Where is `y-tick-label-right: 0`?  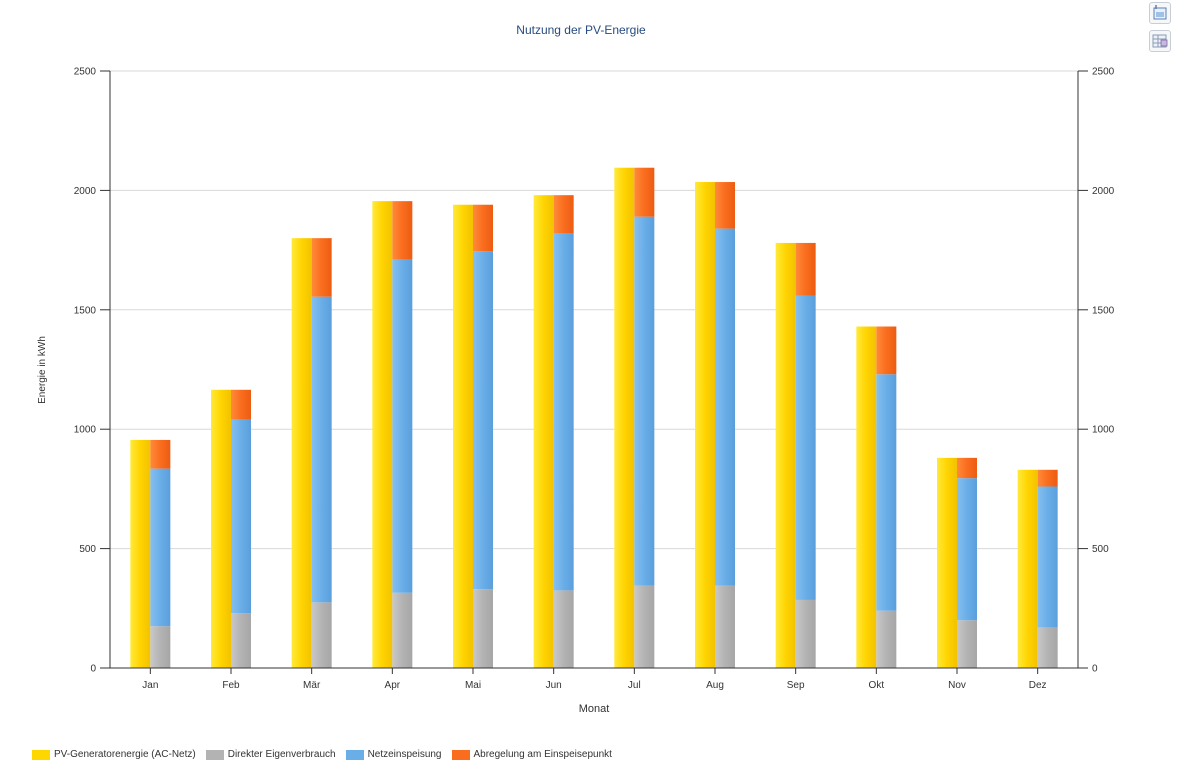
y-tick-label-right: 0 is located at coordinates (1095, 669).